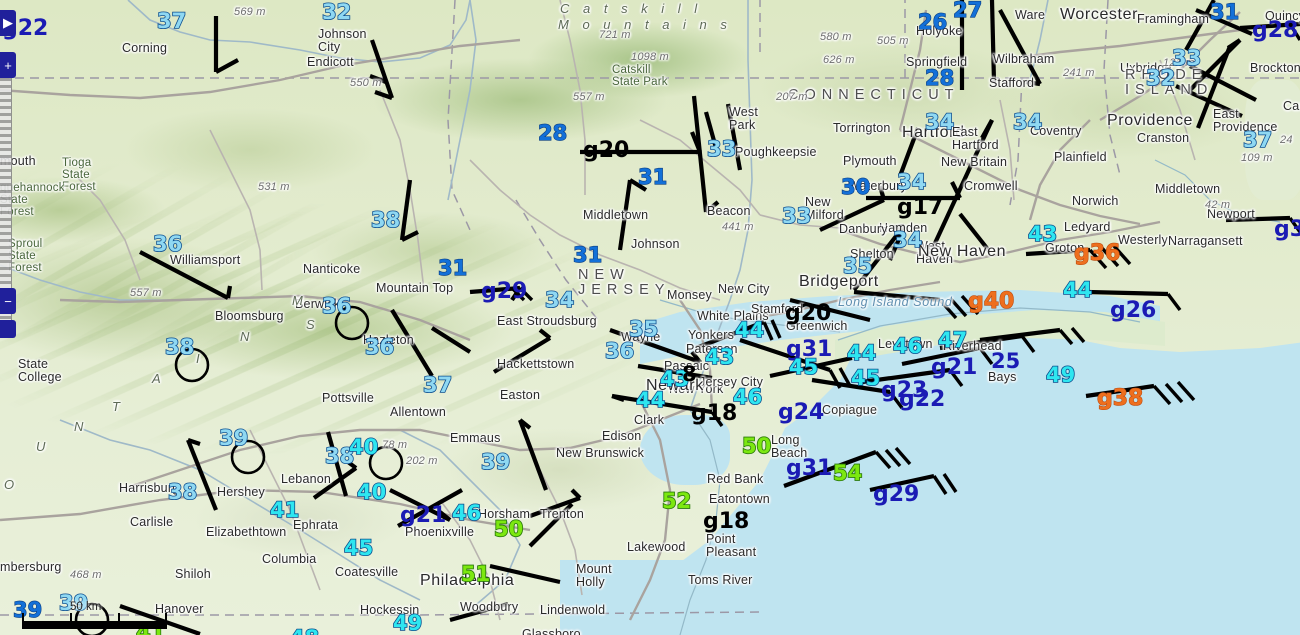  I want to click on zoom-out-button: −, so click(8, 301).